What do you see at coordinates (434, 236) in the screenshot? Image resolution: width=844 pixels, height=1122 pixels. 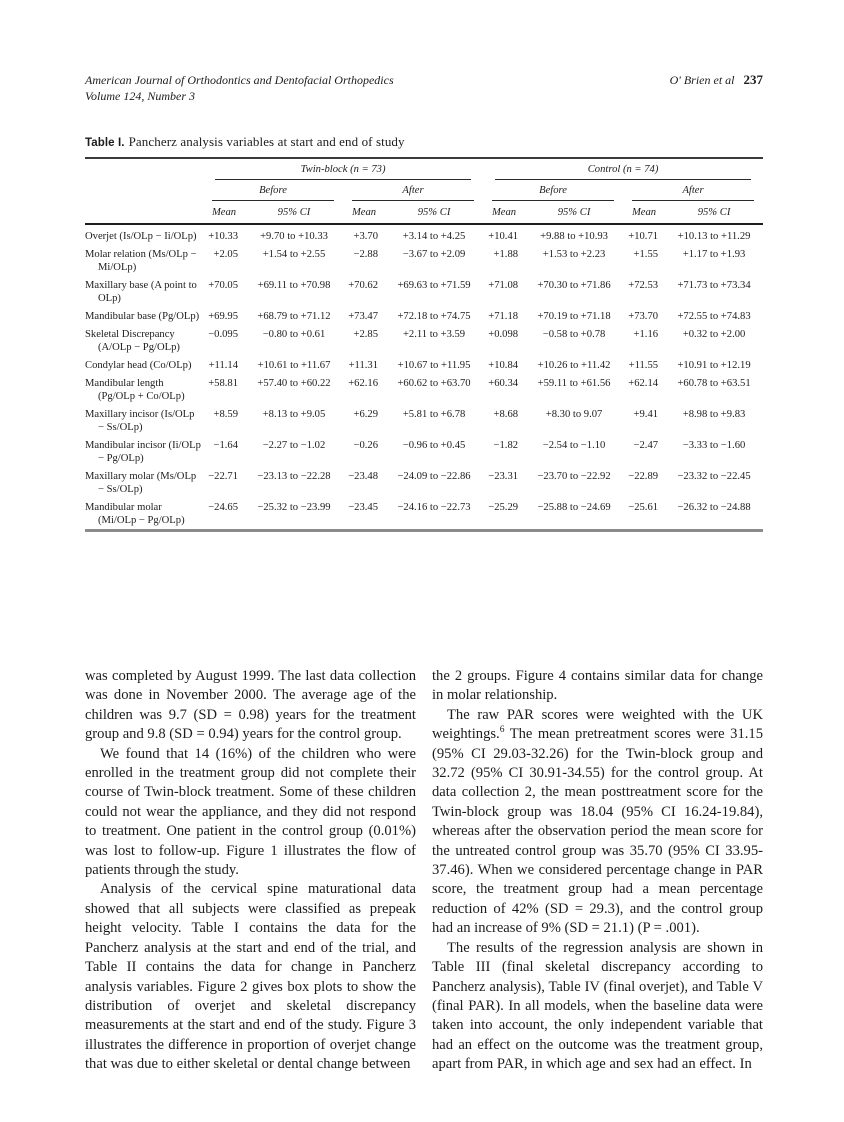 I see `ci-value: +3.14 to +4.25` at bounding box center [434, 236].